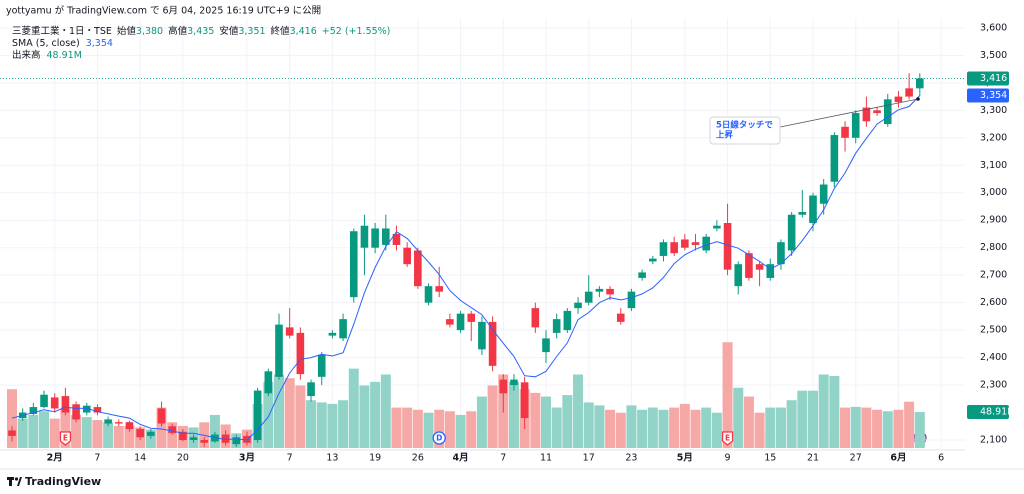  Describe the element at coordinates (898, 458) in the screenshot. I see `x-tick-label: 6月` at that location.